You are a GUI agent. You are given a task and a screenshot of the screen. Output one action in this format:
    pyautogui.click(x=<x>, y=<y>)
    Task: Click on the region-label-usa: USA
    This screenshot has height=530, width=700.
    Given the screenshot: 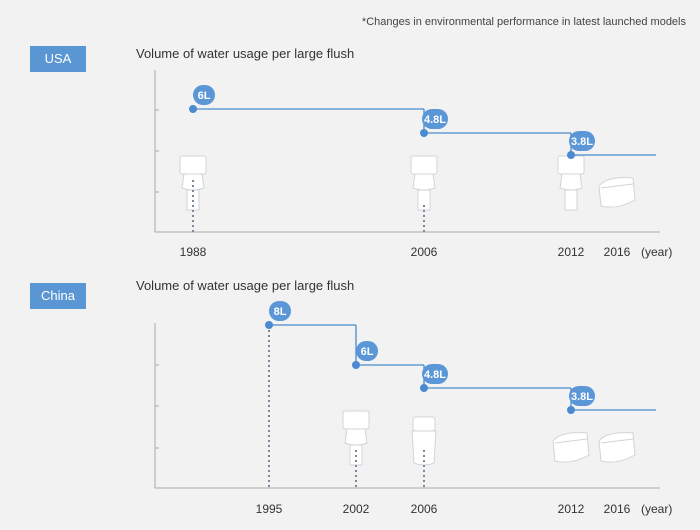 What is the action you would take?
    pyautogui.click(x=58, y=59)
    